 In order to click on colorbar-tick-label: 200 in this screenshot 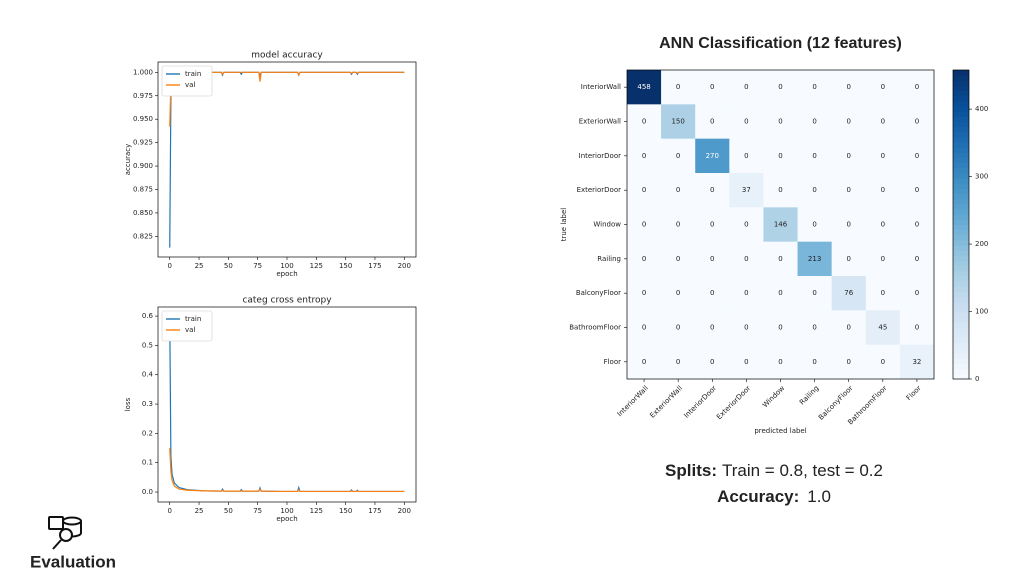, I will do `click(981, 244)`.